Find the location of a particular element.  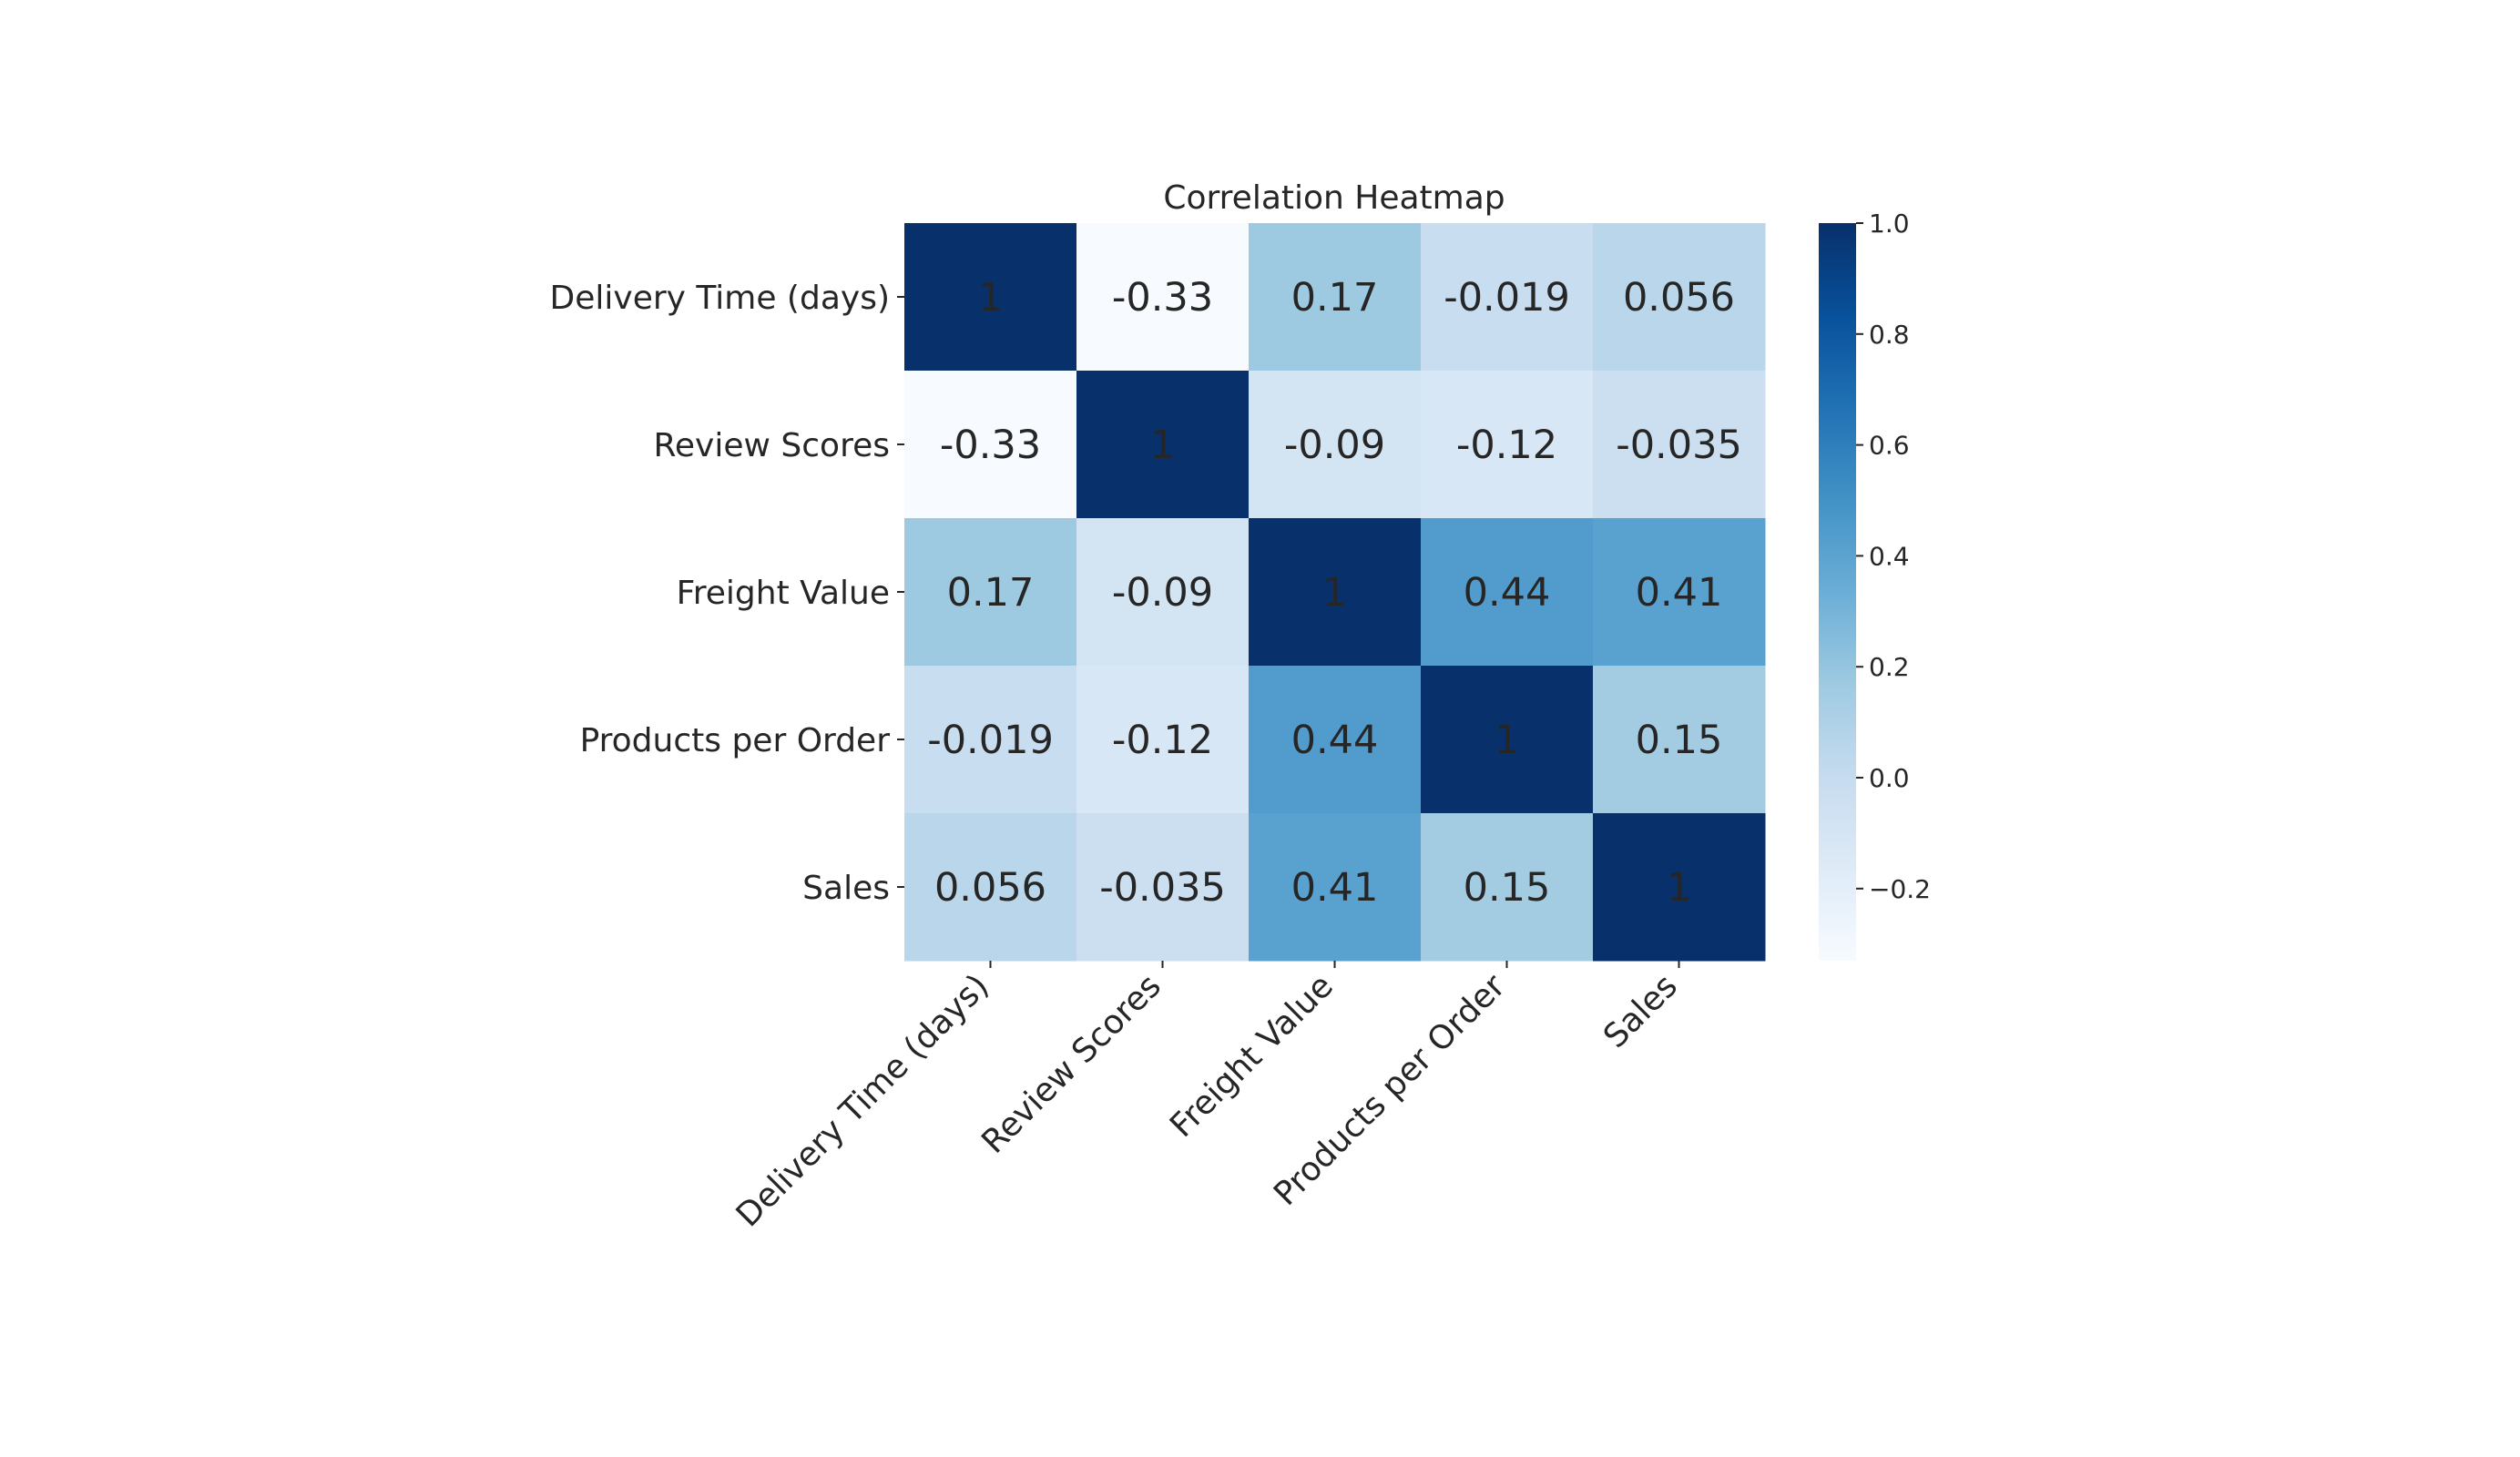

x-tick-label: Sales is located at coordinates (1641, 1011).